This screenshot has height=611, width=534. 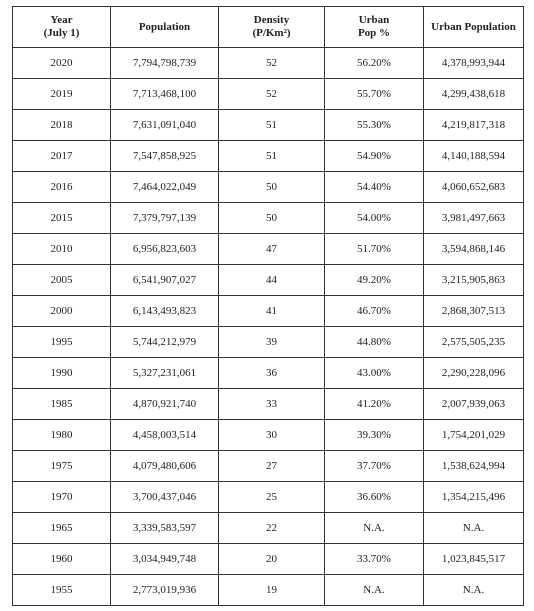 I want to click on cell-year: 1975, so click(x=61, y=466).